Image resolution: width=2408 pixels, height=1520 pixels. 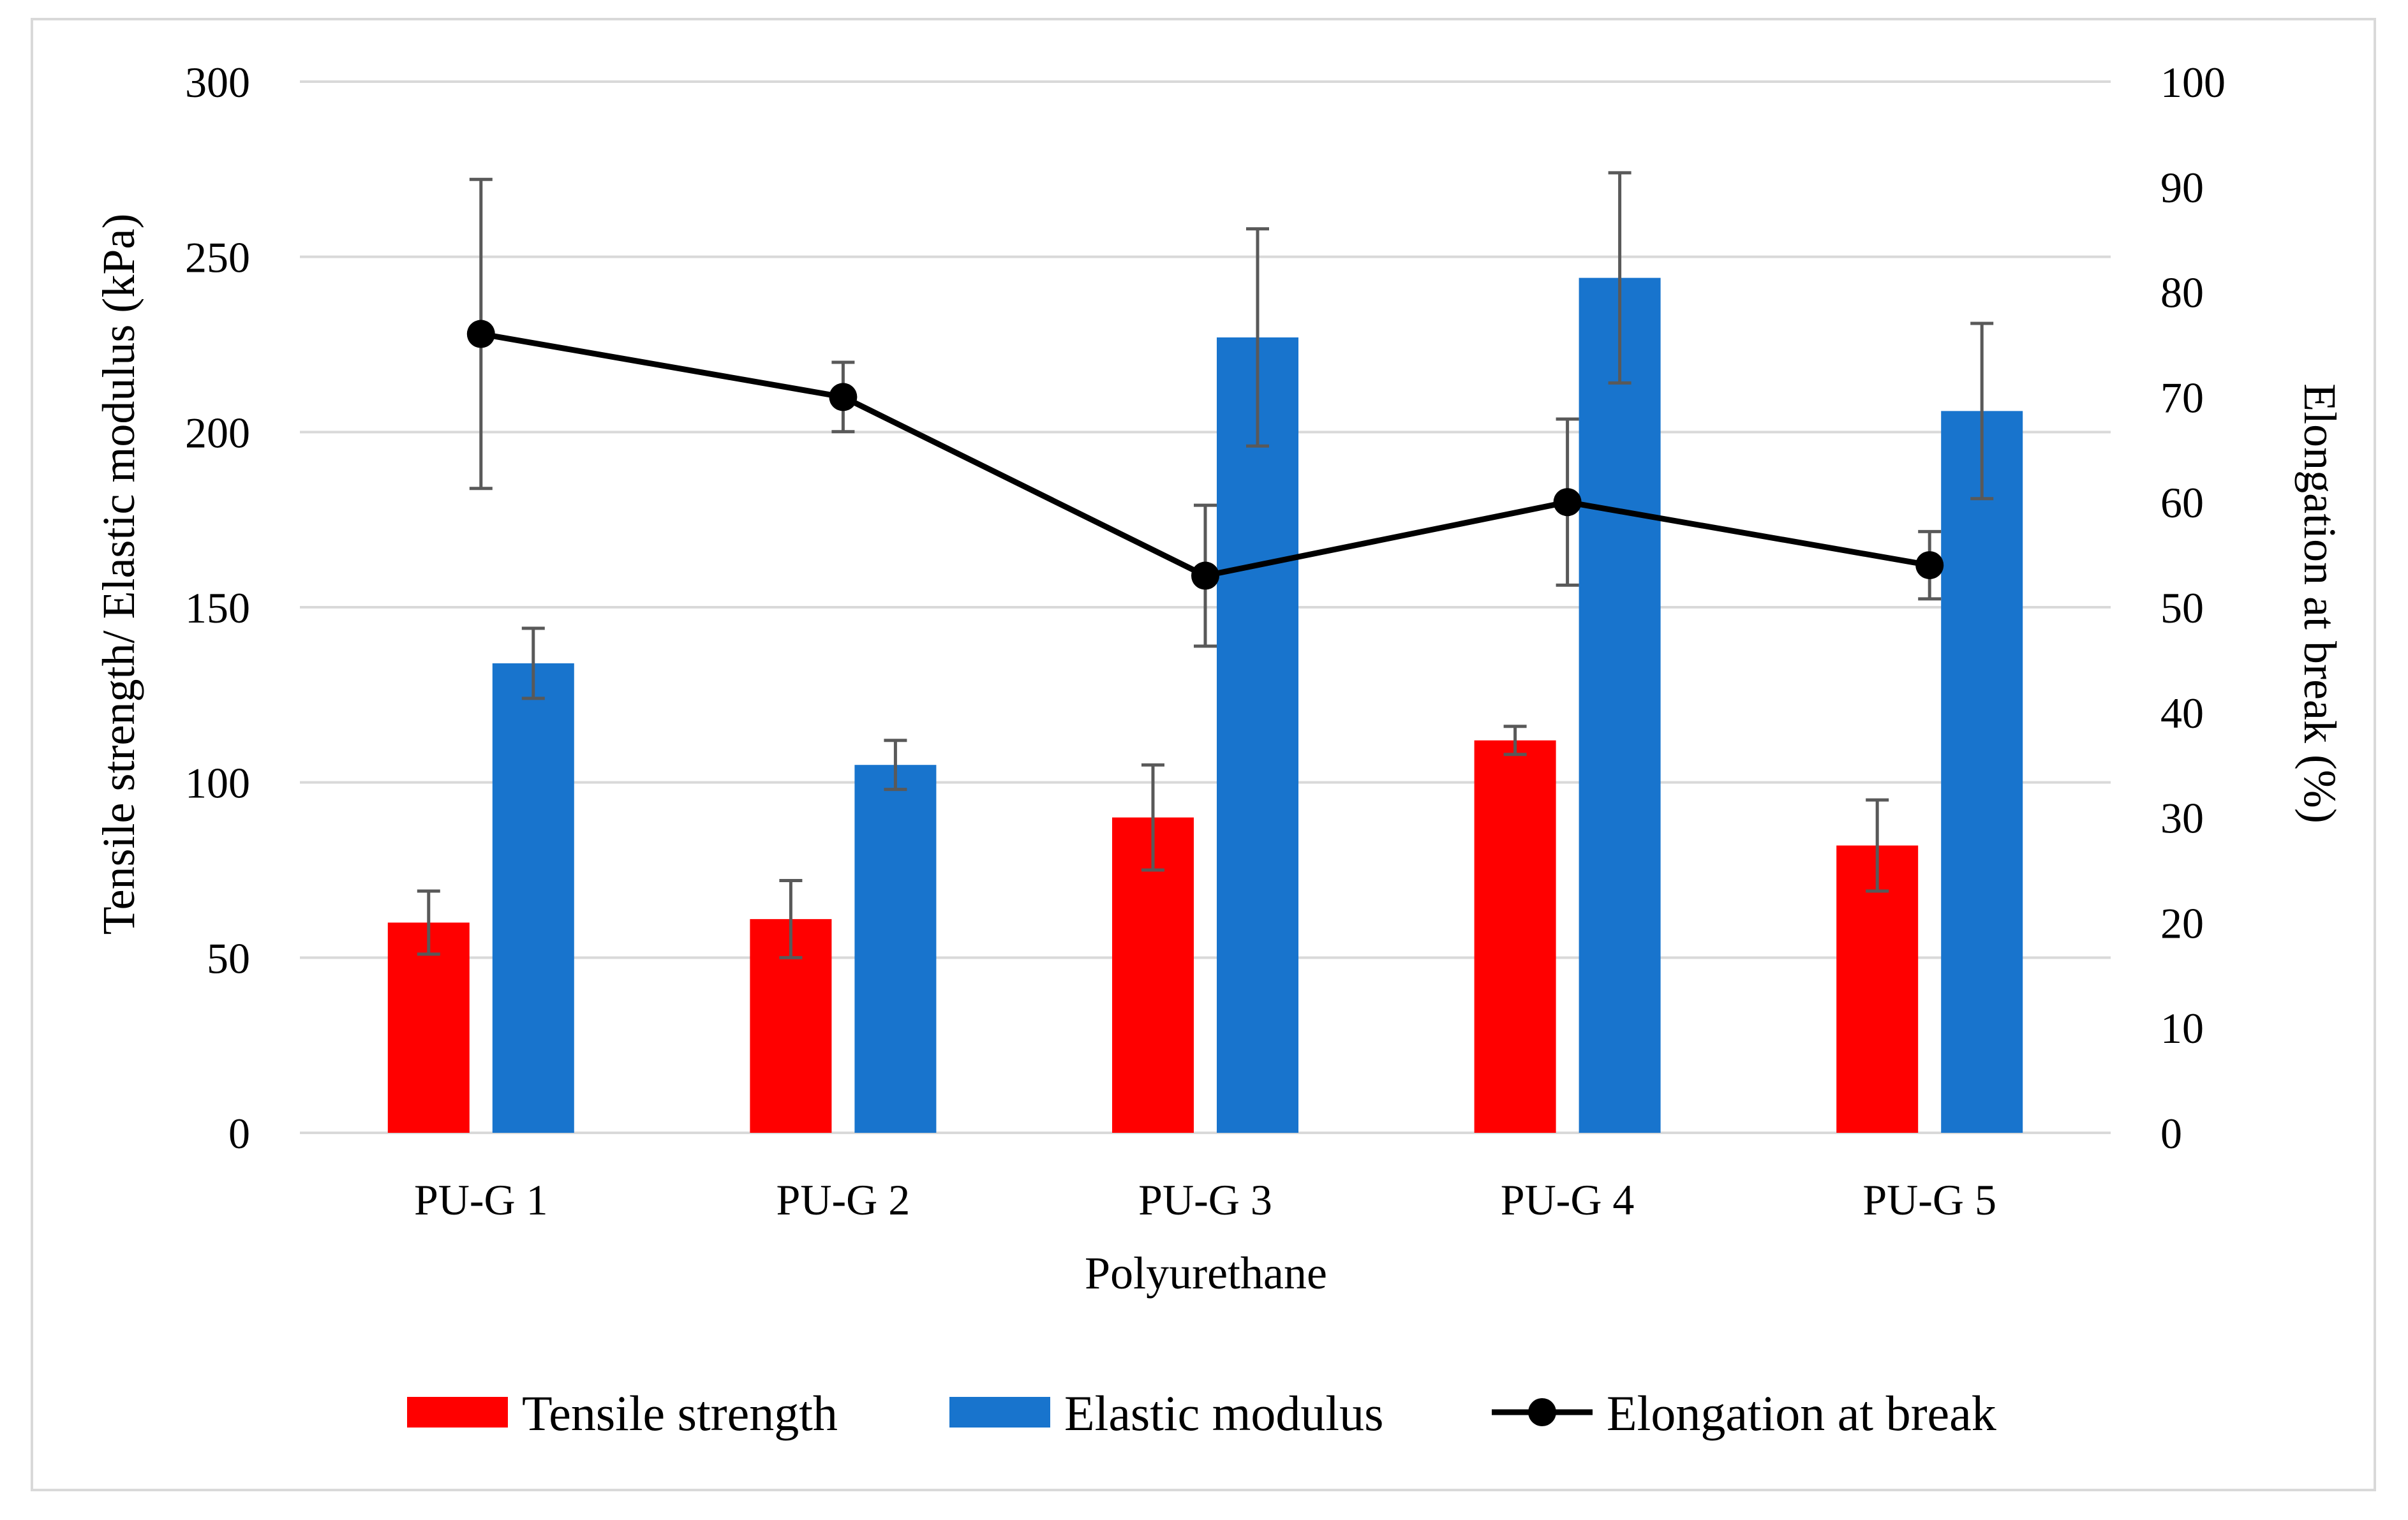 I want to click on legend-label-modulus: Elastic modulus, so click(x=1223, y=1413).